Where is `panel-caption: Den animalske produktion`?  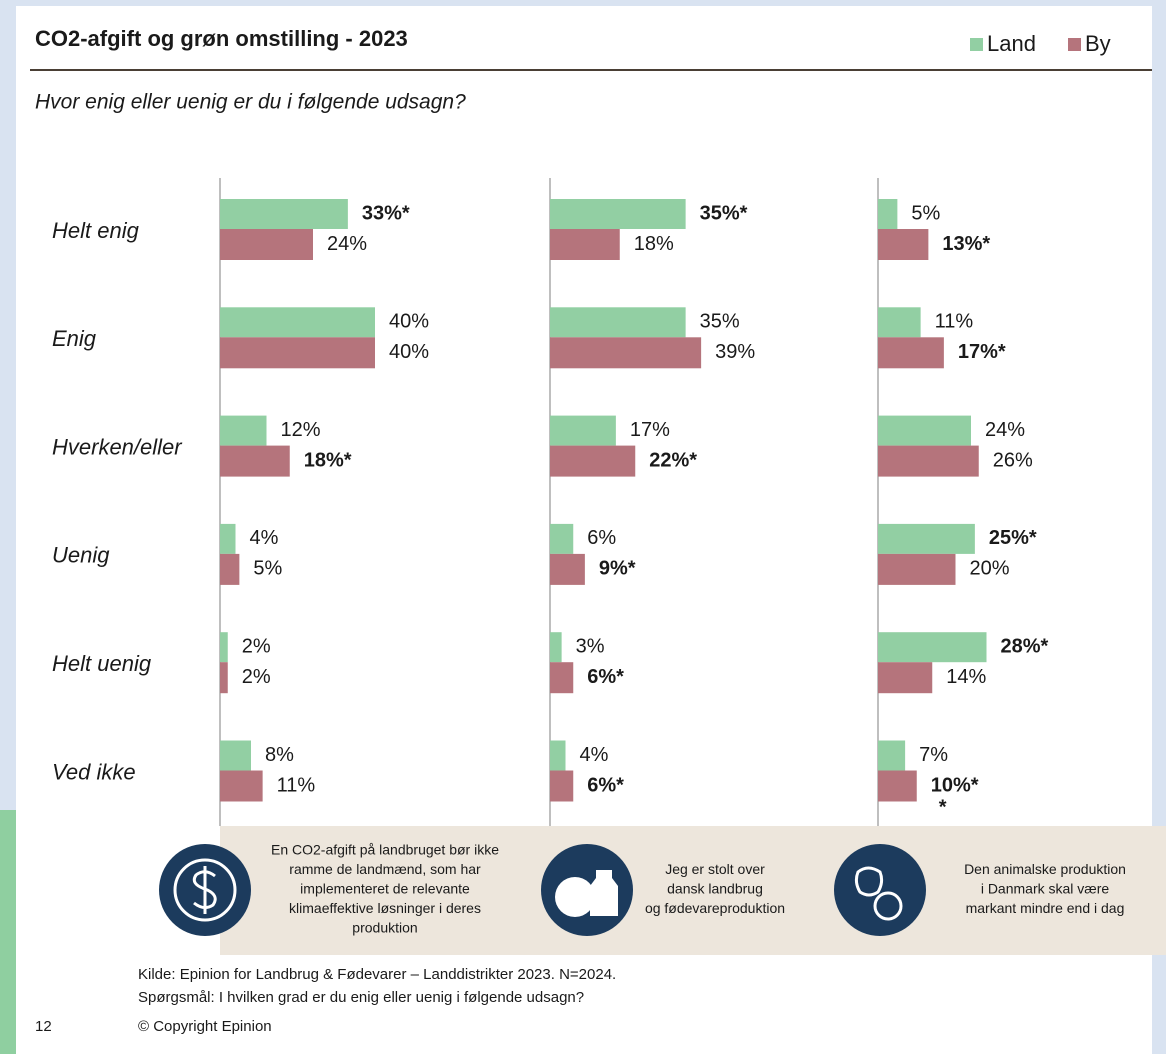
panel-caption: Den animalske produktion is located at coordinates (1045, 869).